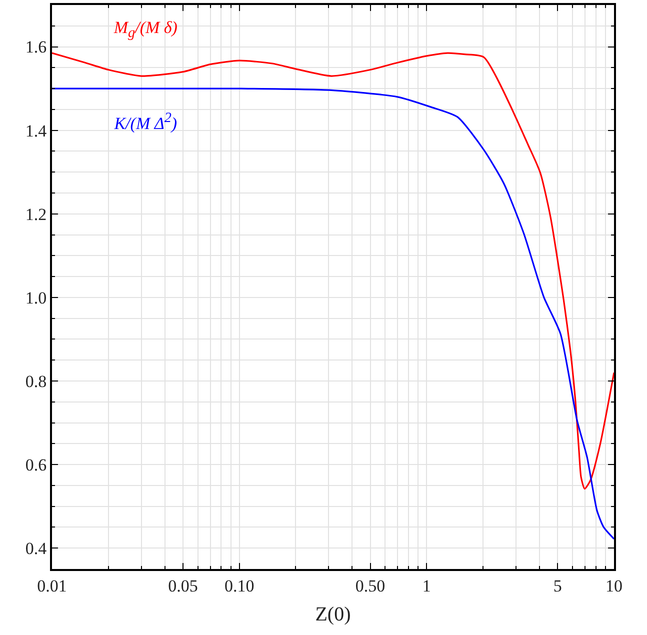  I want to click on x-axis-title: Z(0), so click(333, 614).